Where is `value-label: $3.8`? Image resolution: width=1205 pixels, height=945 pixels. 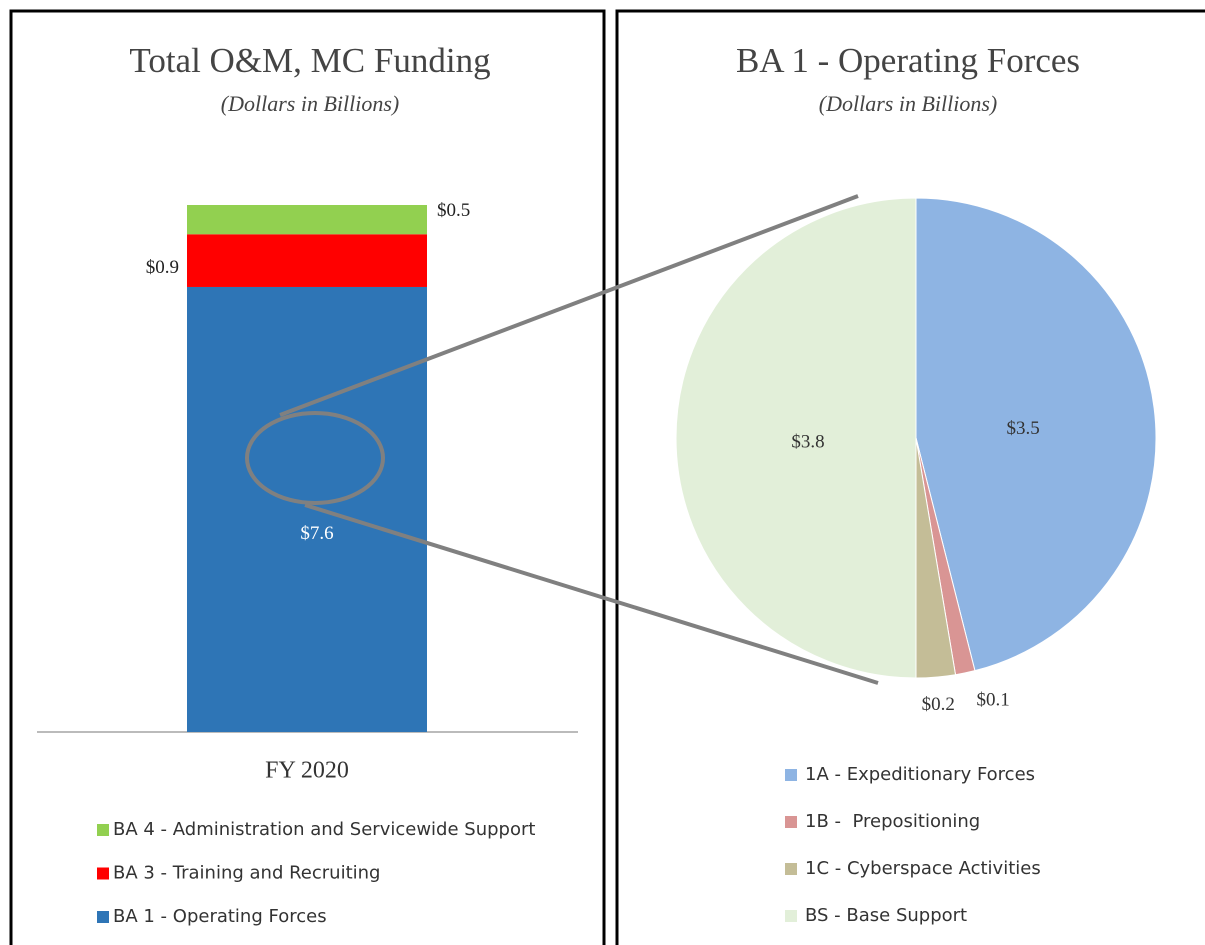 value-label: $3.8 is located at coordinates (807, 441).